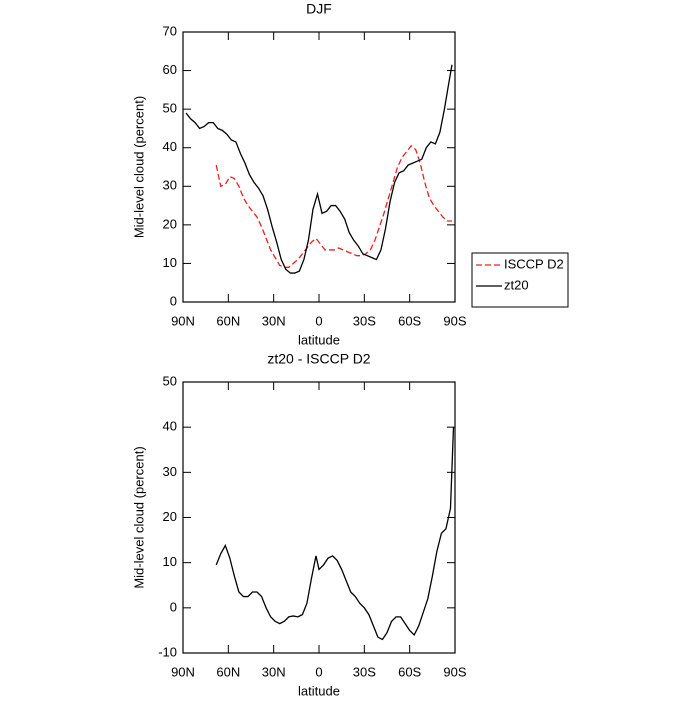 Image resolution: width=700 pixels, height=705 pixels. I want to click on chart-title: zt20 - ISCCP D2, so click(318, 359).